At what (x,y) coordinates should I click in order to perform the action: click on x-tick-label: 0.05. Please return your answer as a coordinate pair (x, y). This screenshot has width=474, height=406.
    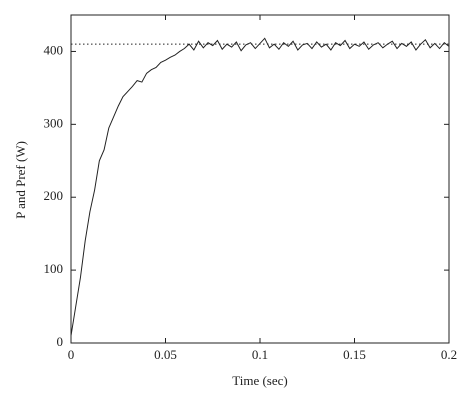
    Looking at the image, I should click on (165, 354).